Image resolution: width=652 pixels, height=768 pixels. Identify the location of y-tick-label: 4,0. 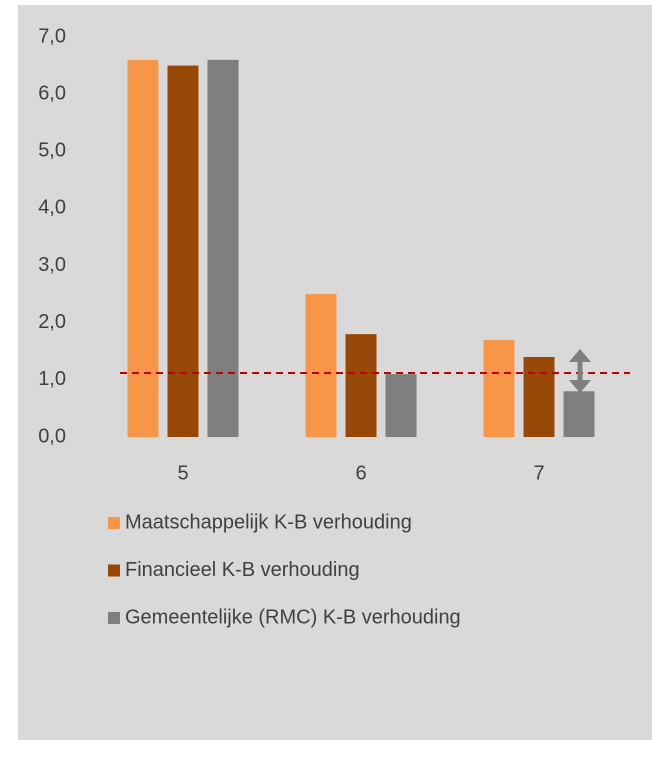
(52, 208).